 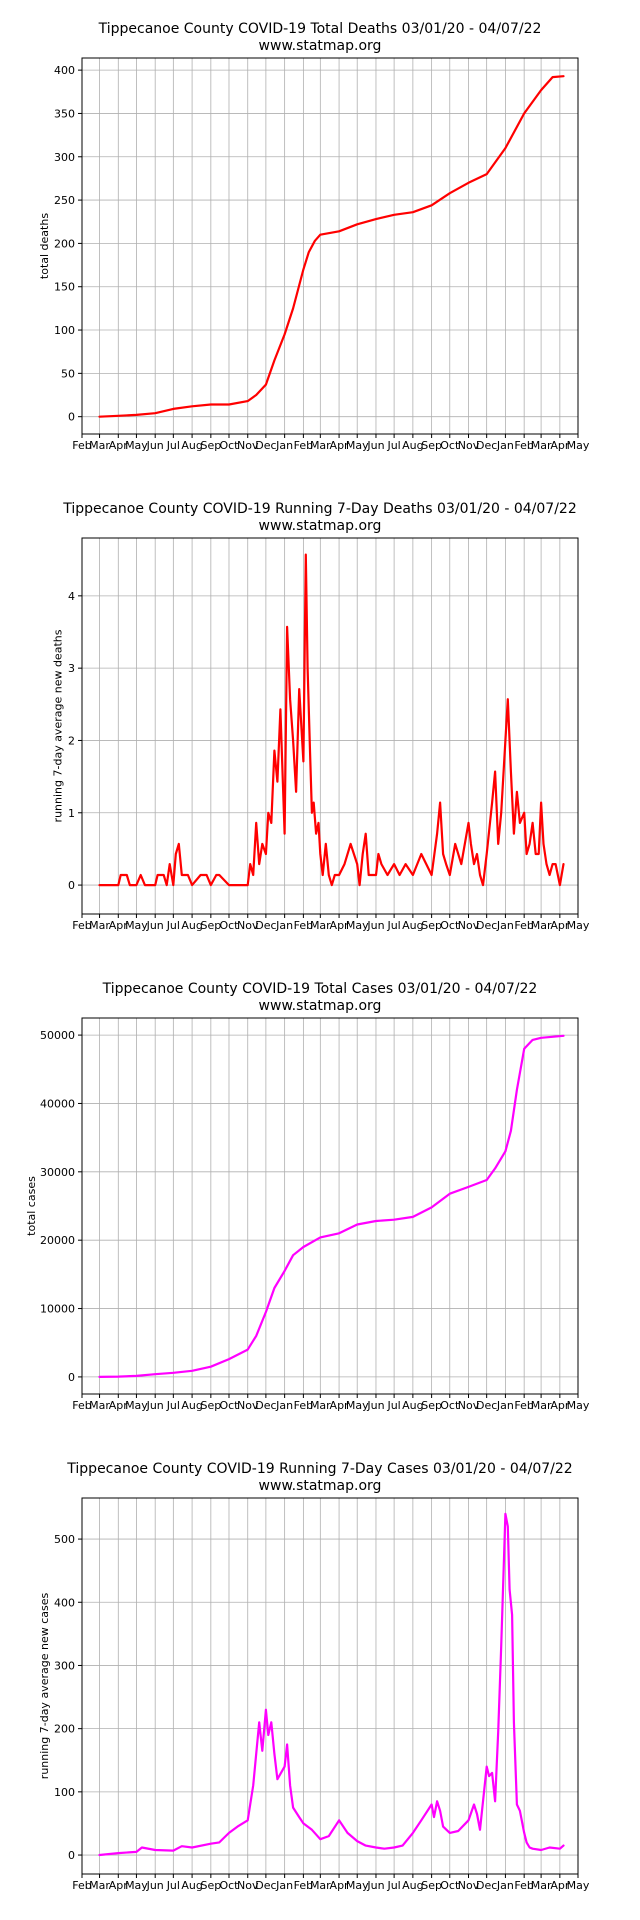 What do you see at coordinates (57, 1103) in the screenshot?
I see `y-tick-label: 40000` at bounding box center [57, 1103].